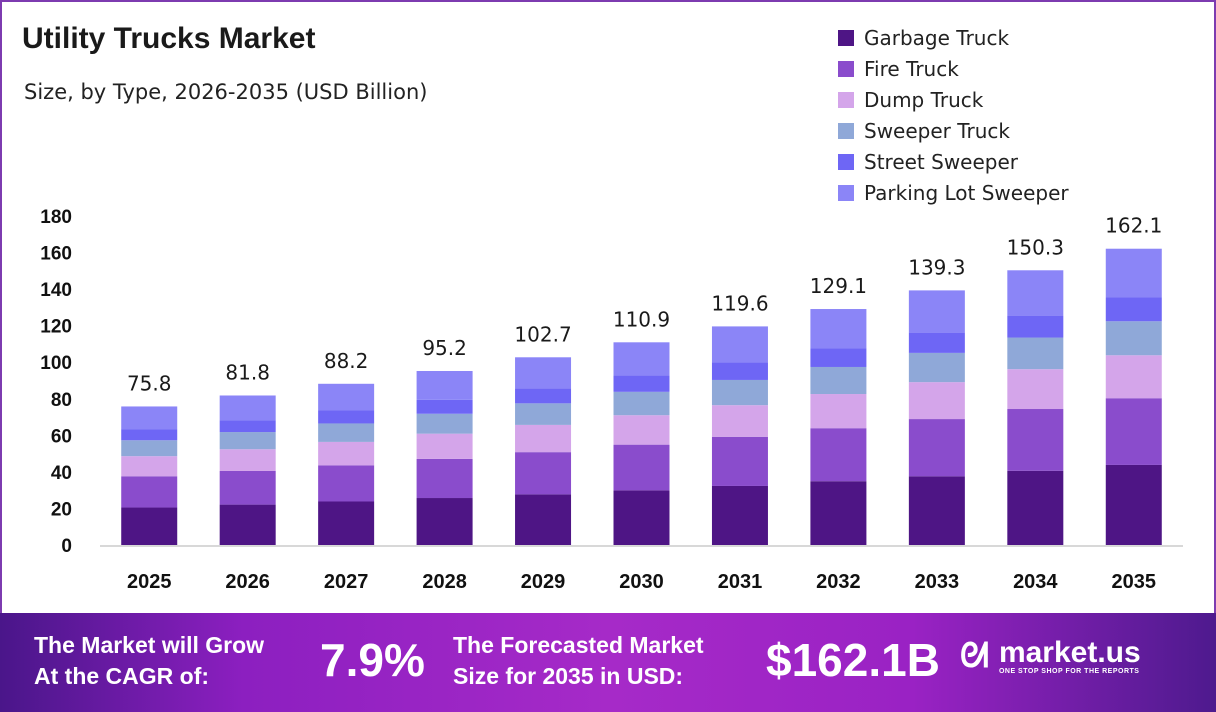  What do you see at coordinates (169, 38) in the screenshot?
I see `chart-title: Utility Trucks Market` at bounding box center [169, 38].